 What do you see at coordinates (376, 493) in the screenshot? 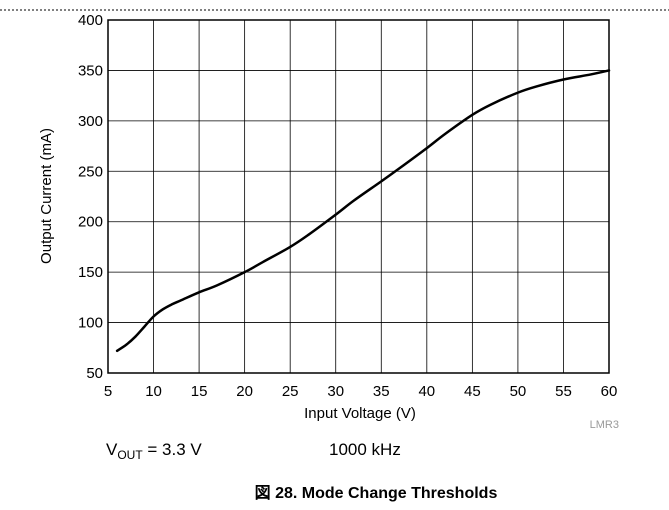
I see `figure-caption: 図 28. Mode Change Thresholds` at bounding box center [376, 493].